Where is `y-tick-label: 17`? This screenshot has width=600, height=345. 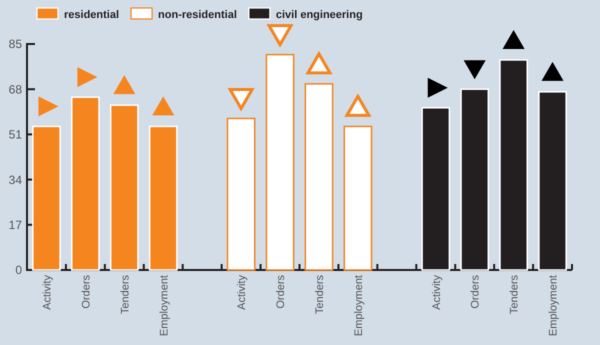 y-tick-label: 17 is located at coordinates (15, 225).